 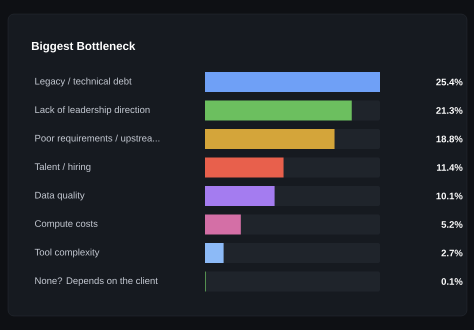 I want to click on data-label: 0.1%, so click(x=452, y=281).